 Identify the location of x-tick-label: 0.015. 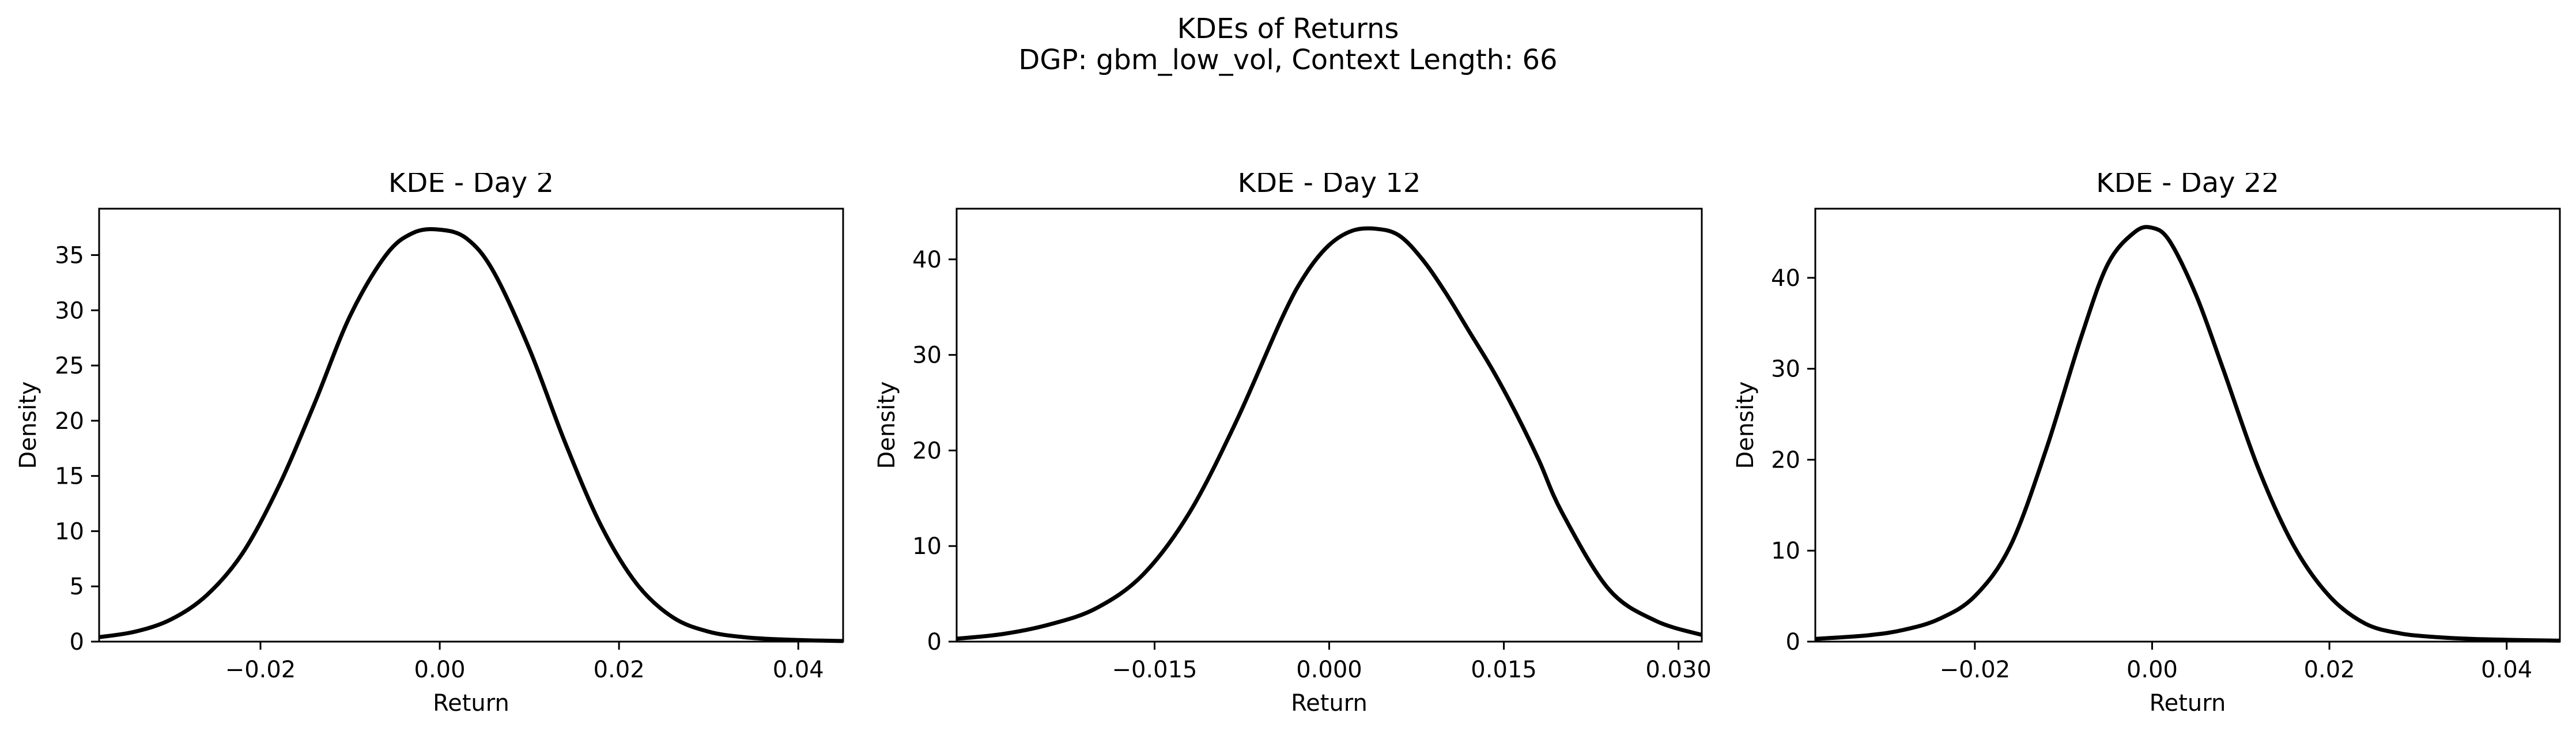
(1504, 670).